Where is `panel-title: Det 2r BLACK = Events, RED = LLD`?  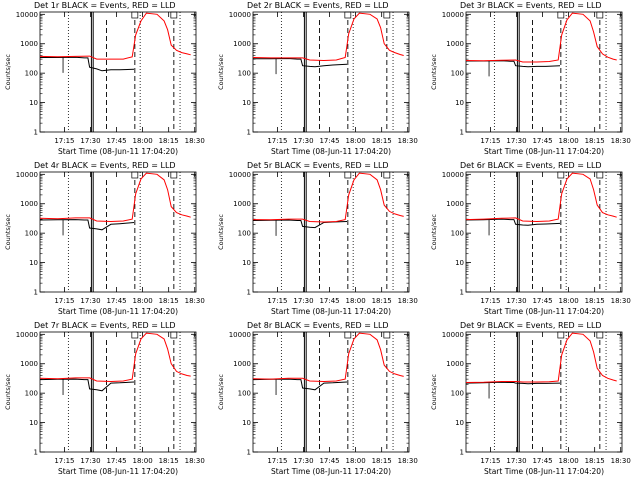 panel-title: Det 2r BLACK = Events, RED = LLD is located at coordinates (318, 5).